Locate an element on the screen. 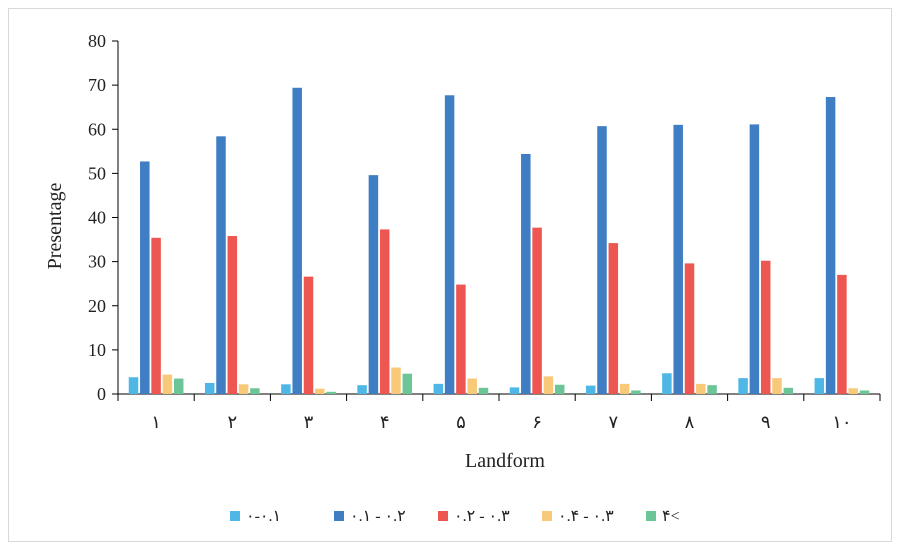 The height and width of the screenshot is (550, 901). y-tick-label: 50 is located at coordinates (97, 173).